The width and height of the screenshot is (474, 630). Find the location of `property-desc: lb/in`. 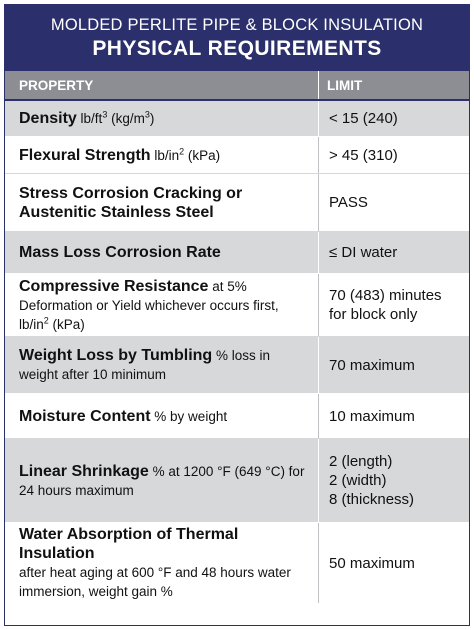

property-desc: lb/in is located at coordinates (165, 155).